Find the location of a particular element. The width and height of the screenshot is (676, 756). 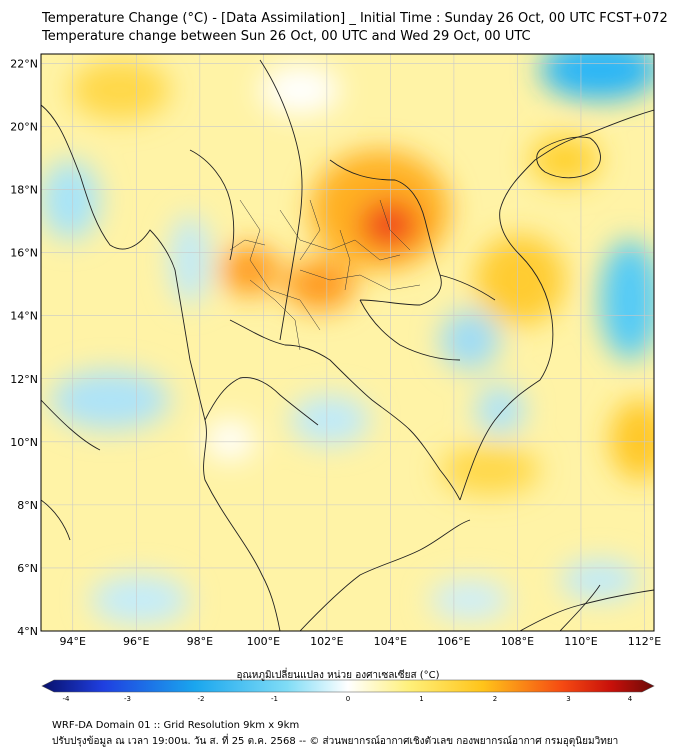

colorbar: -4 -3 -2 -1 0 1 2 3 4 is located at coordinates (348, 691).